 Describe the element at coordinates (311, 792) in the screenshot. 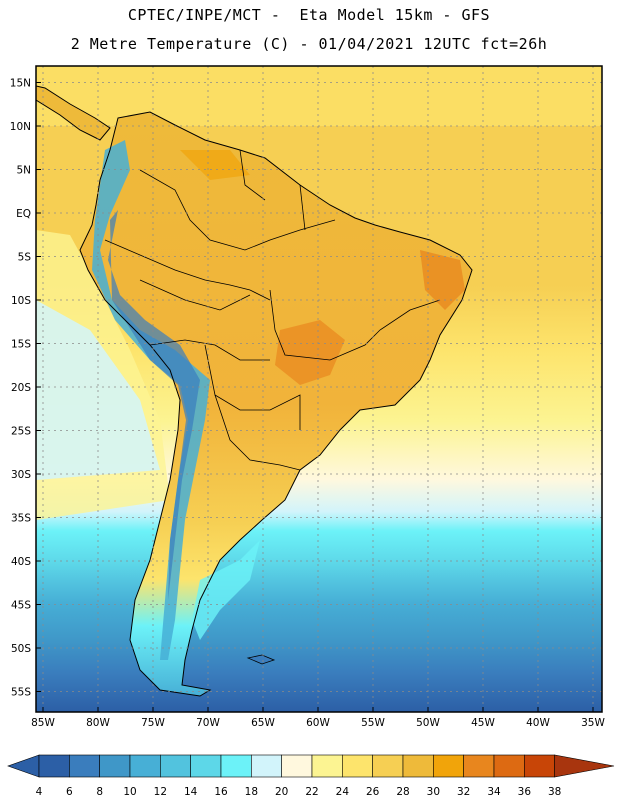

I see `colorbar-label: 22` at that location.